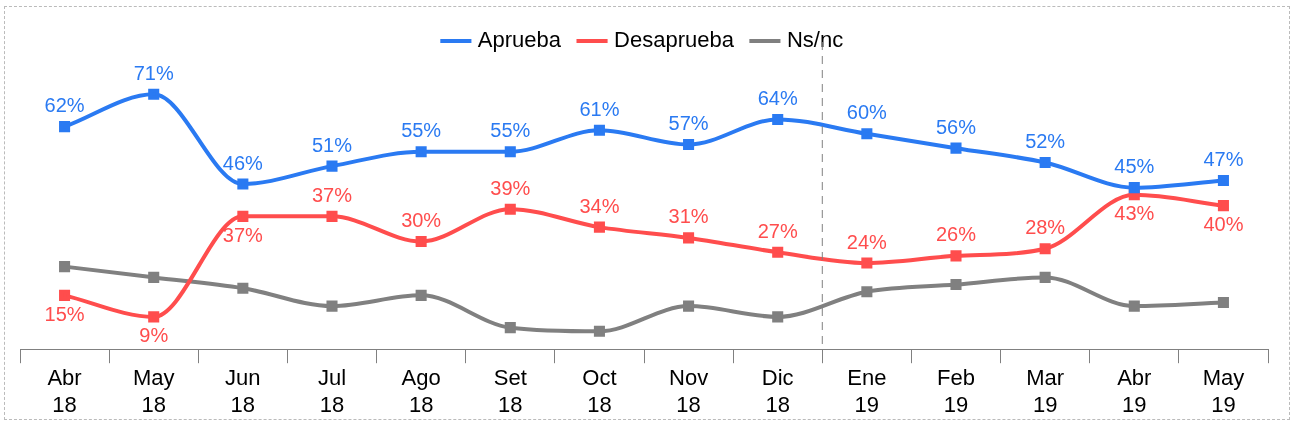  What do you see at coordinates (1045, 141) in the screenshot?
I see `data-label: 52%` at bounding box center [1045, 141].